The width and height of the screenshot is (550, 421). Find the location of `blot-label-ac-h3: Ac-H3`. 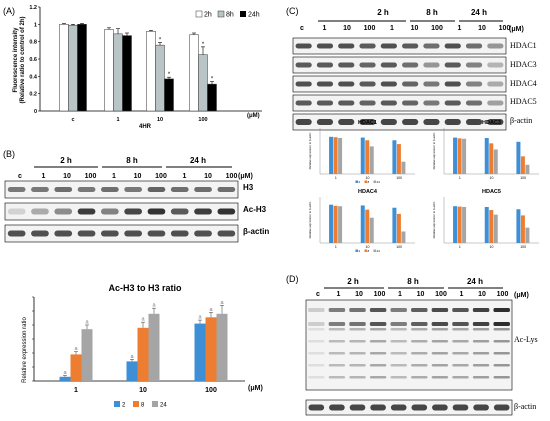

blot-label-ac-h3: Ac-H3 is located at coordinates (255, 209).